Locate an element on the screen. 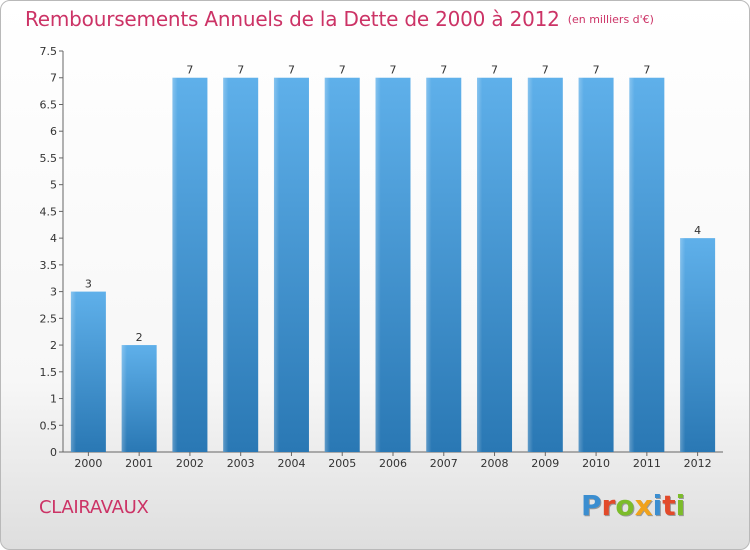 The height and width of the screenshot is (550, 750). data-label: 4 is located at coordinates (697, 230).